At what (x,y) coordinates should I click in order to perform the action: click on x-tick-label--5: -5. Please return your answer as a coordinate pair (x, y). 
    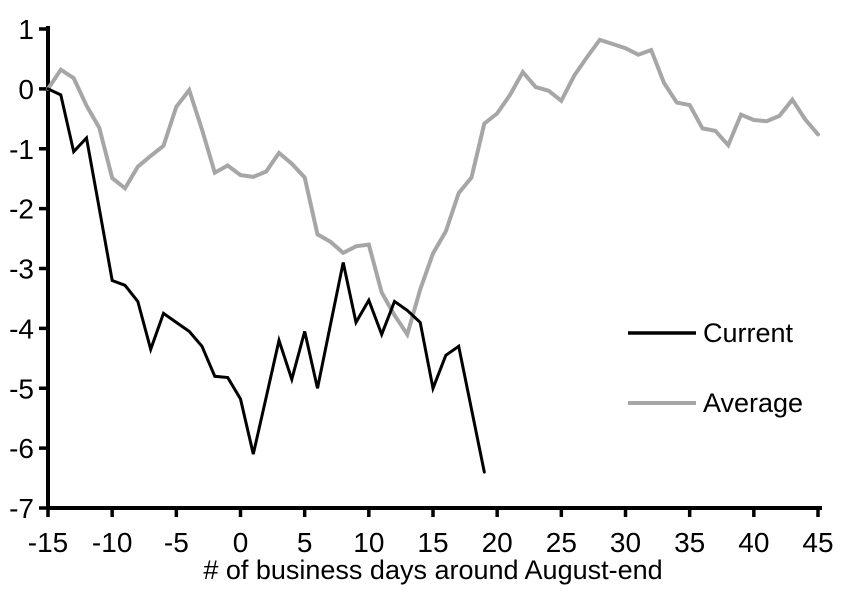
    Looking at the image, I should click on (176, 542).